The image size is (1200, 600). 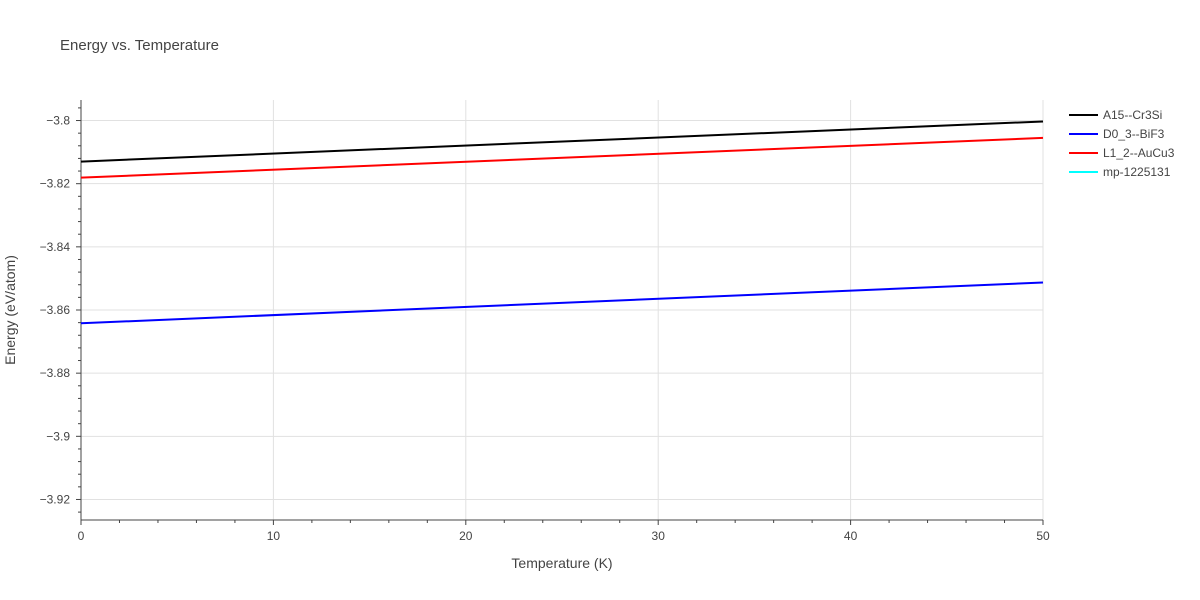 I want to click on y-tick-label: −3.92, so click(x=55, y=499).